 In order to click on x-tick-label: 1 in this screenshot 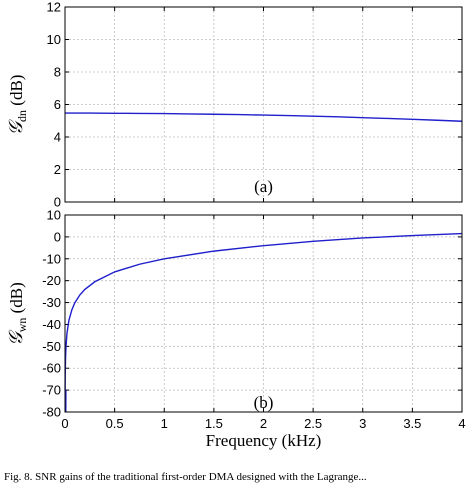, I will do `click(164, 423)`.